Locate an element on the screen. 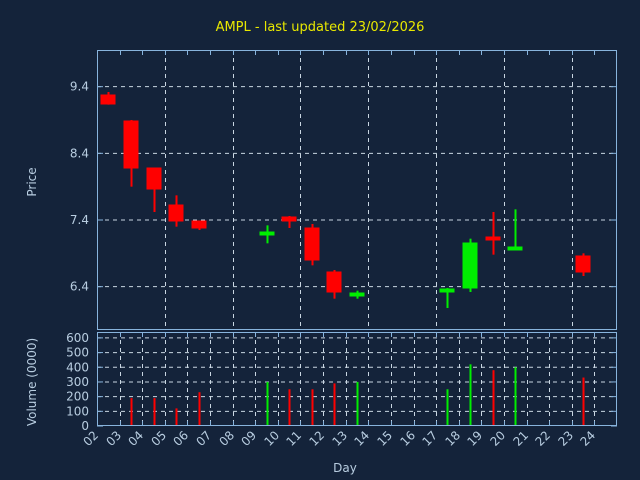  price-axis-label: Price is located at coordinates (32, 181).